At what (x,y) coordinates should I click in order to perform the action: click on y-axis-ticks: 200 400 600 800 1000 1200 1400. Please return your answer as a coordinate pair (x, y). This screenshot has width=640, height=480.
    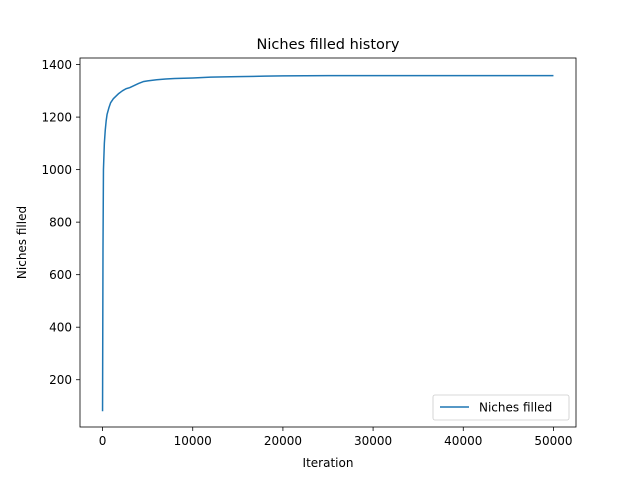
    Looking at the image, I should click on (60, 222).